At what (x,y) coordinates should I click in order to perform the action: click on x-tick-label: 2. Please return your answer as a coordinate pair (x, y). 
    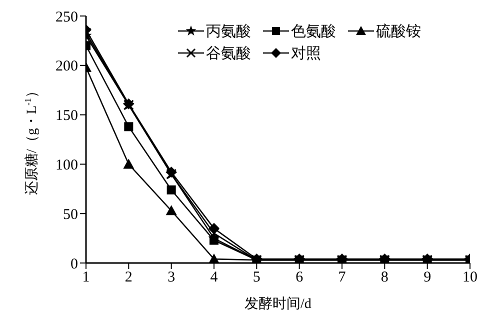
    Looking at the image, I should click on (128, 278).